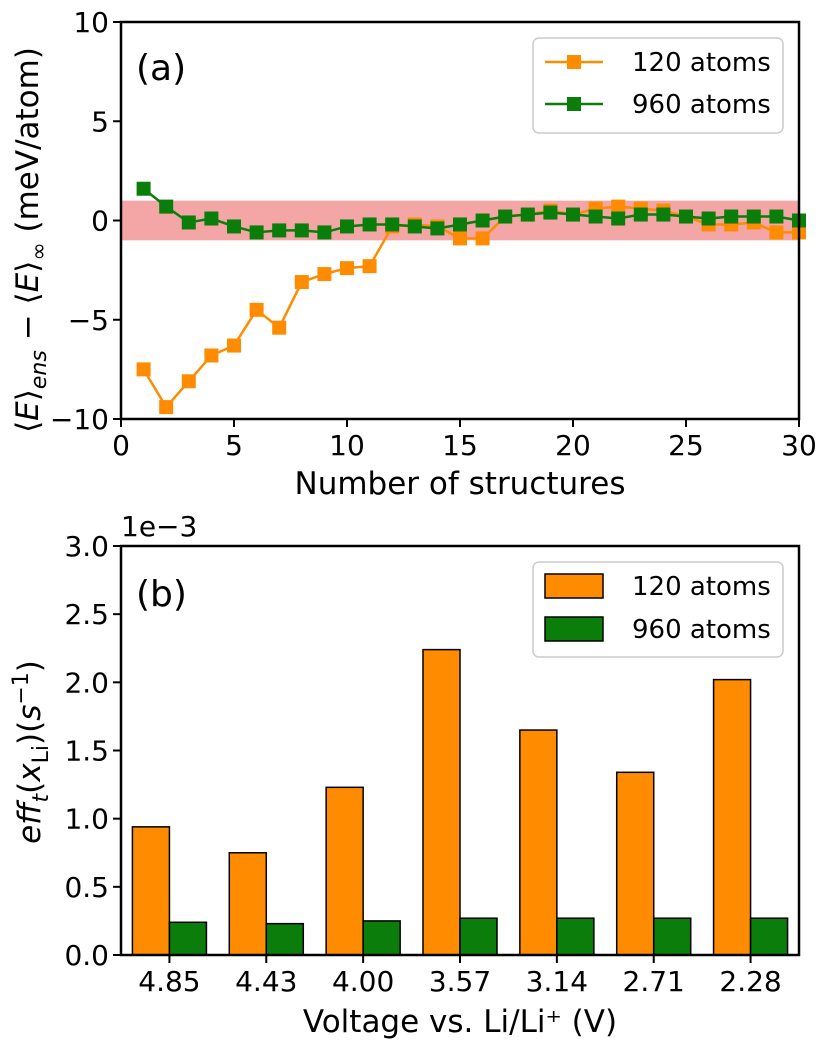 The width and height of the screenshot is (830, 1050). What do you see at coordinates (234, 445) in the screenshot?
I see `x-tick-label: 5` at bounding box center [234, 445].